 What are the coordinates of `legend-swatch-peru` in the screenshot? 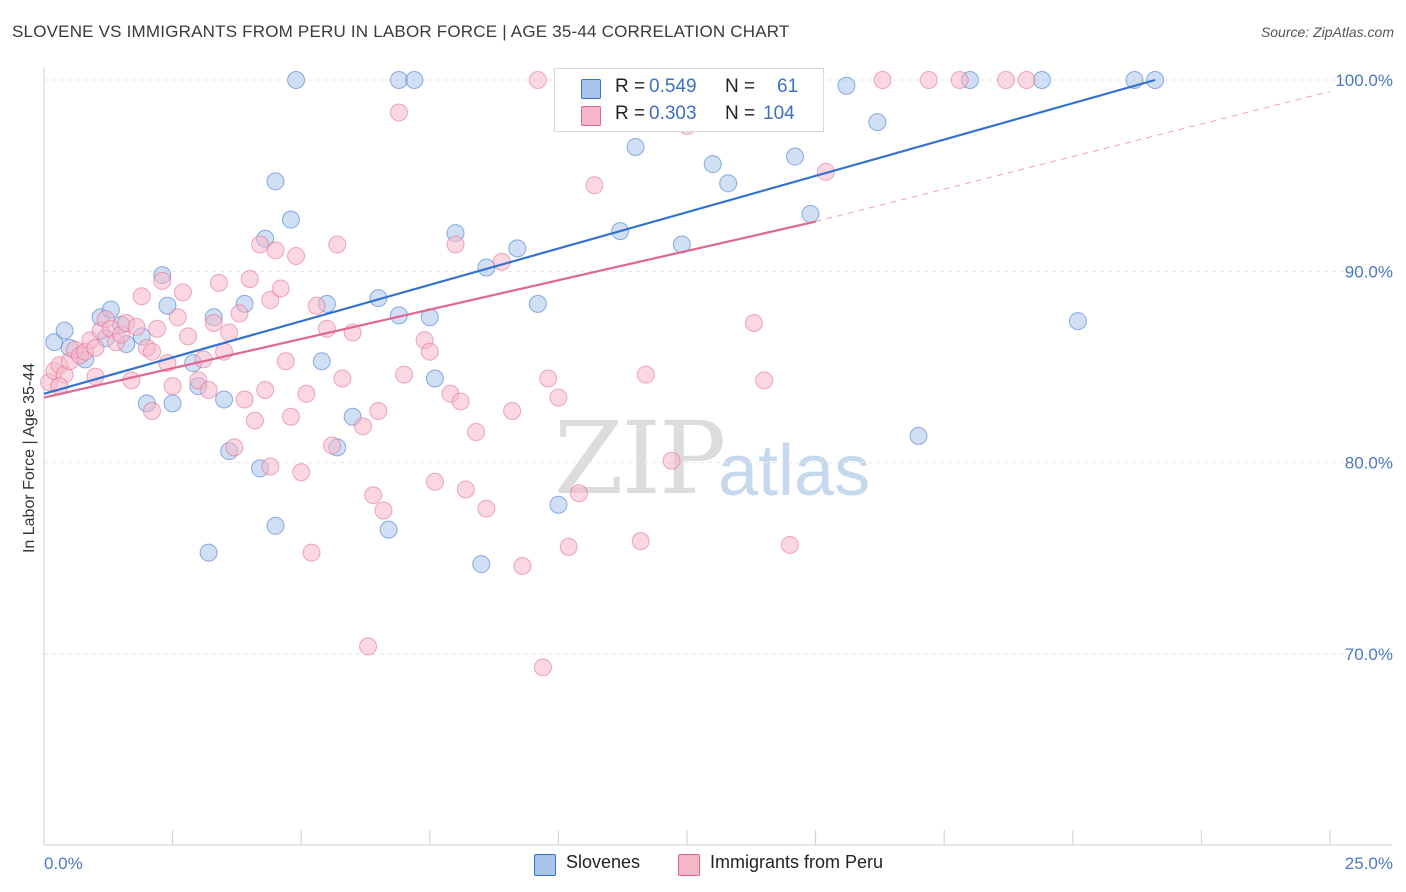 It's located at (591, 116).